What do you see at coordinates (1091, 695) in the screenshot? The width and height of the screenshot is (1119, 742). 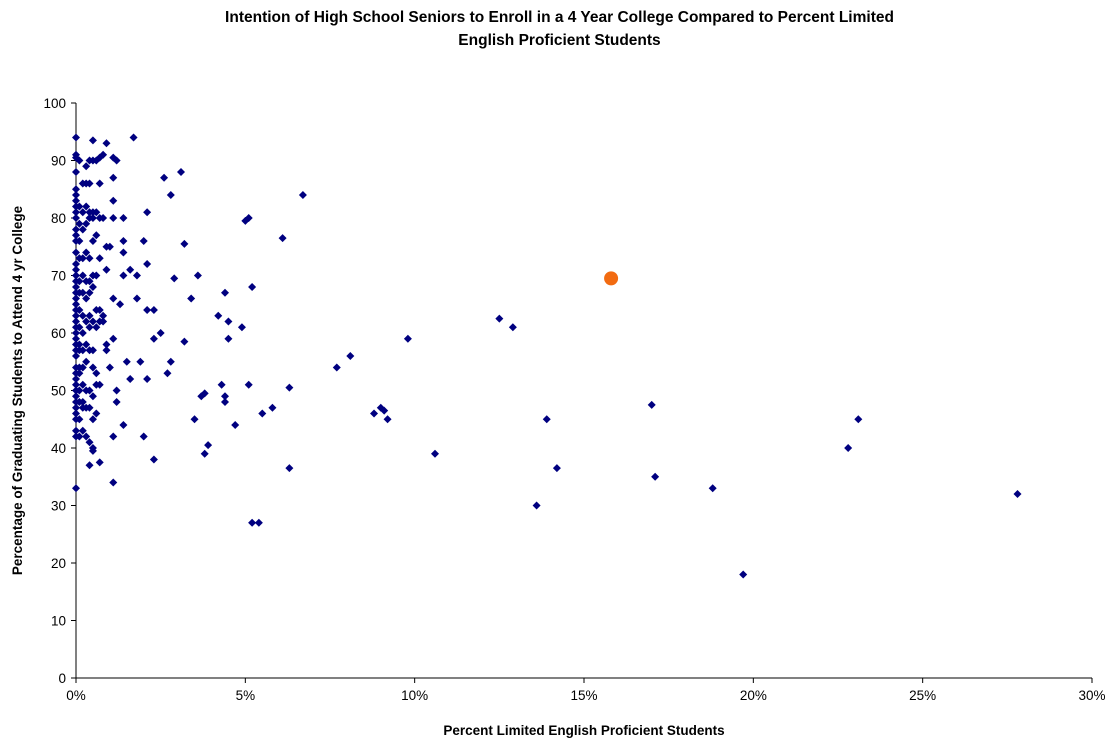 I see `x-tick-label: 30%` at bounding box center [1091, 695].